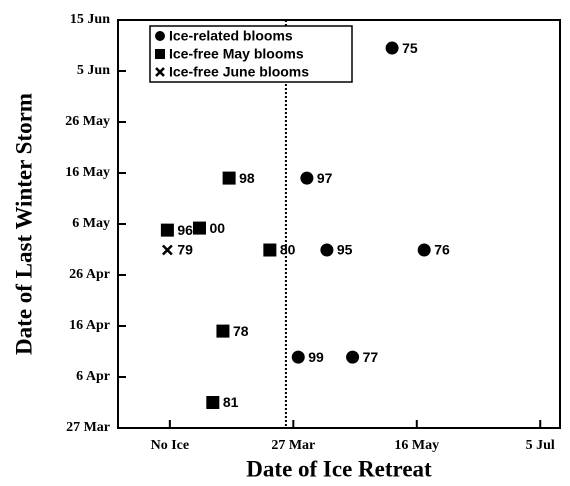  Describe the element at coordinates (416, 445) in the screenshot. I see `x-tick-label: 16 May` at that location.